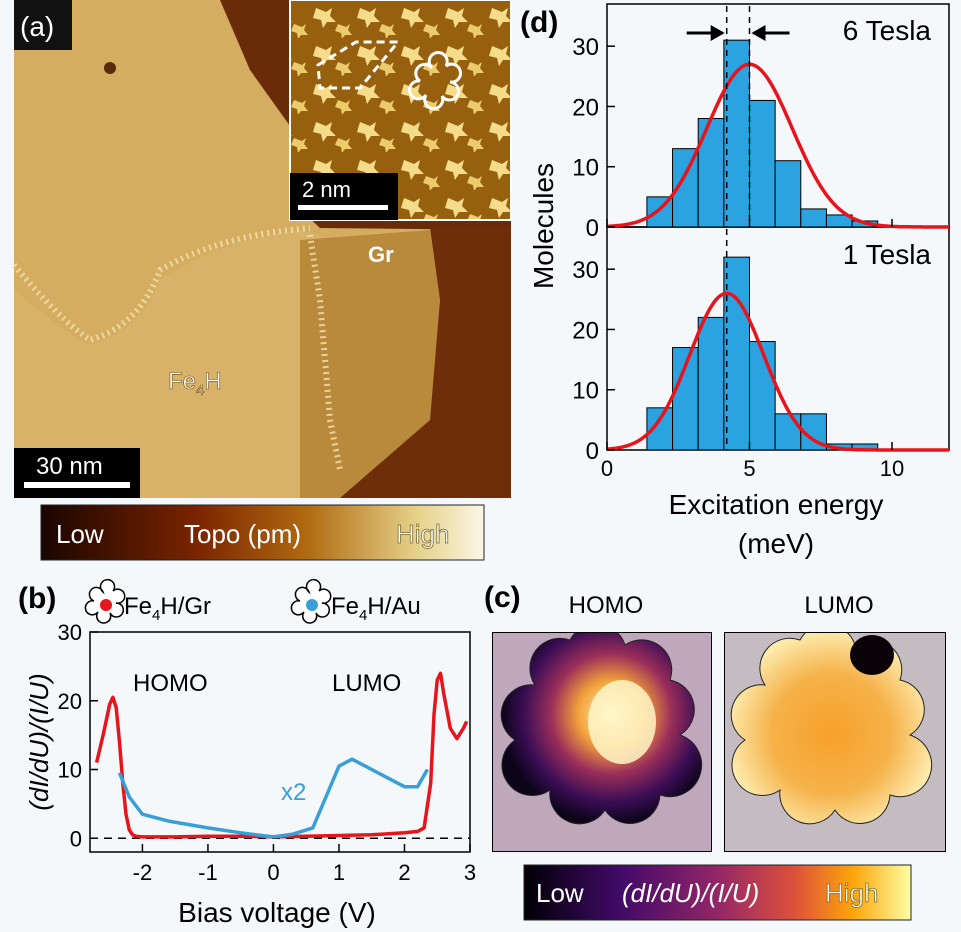  Describe the element at coordinates (366, 683) in the screenshot. I see `lumo-peak-label: LUMO` at that location.